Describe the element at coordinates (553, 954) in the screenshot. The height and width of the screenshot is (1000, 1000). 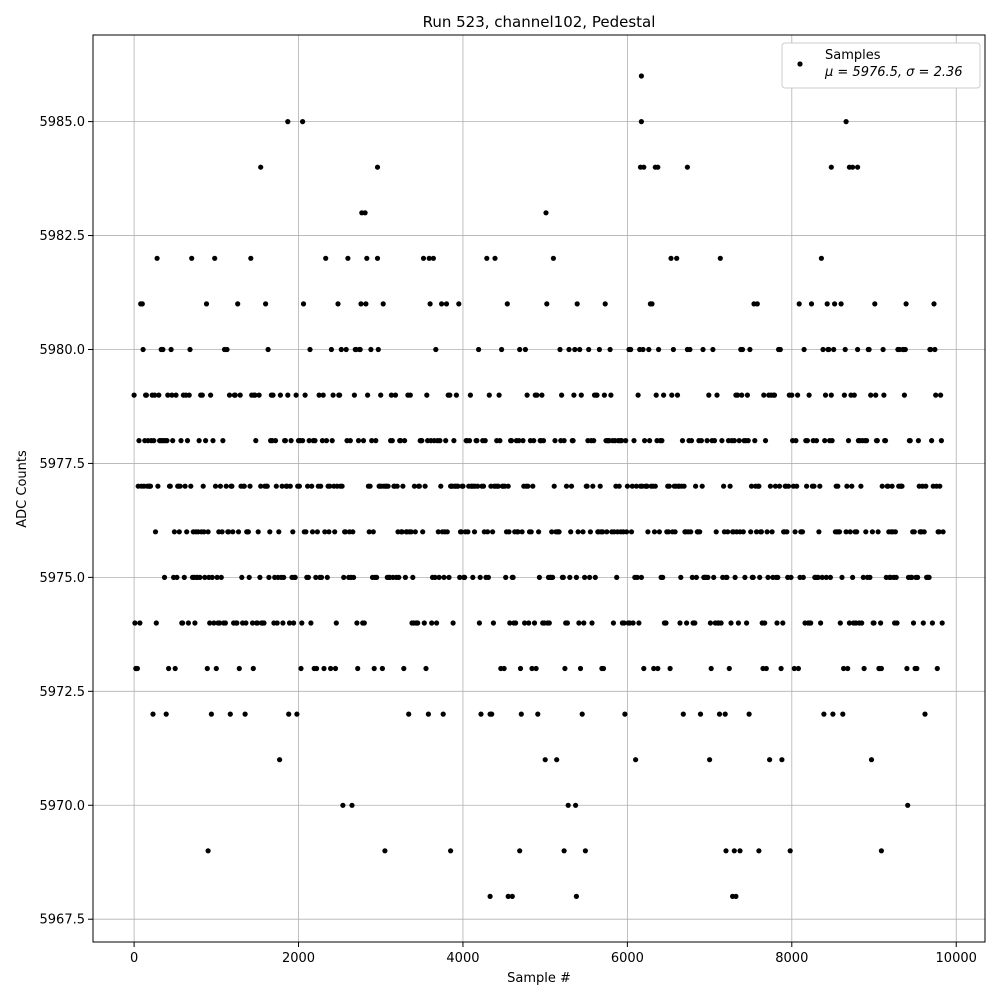
I see `x-axis-ticks: 0 2000 4000 6000 8000 10000` at that location.